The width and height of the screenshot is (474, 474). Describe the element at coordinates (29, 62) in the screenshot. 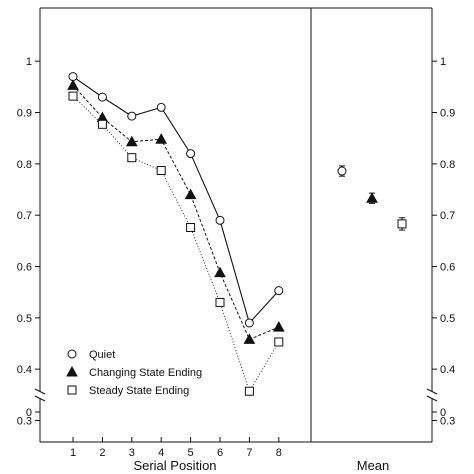

I see `left-y-tick-label: 1` at that location.